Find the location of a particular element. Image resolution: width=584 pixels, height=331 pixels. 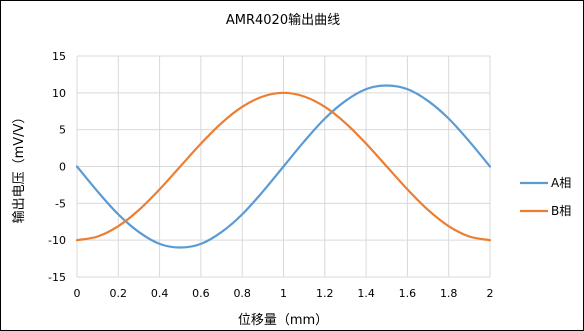

chart-title: AMR4020输出曲线 is located at coordinates (283, 20).